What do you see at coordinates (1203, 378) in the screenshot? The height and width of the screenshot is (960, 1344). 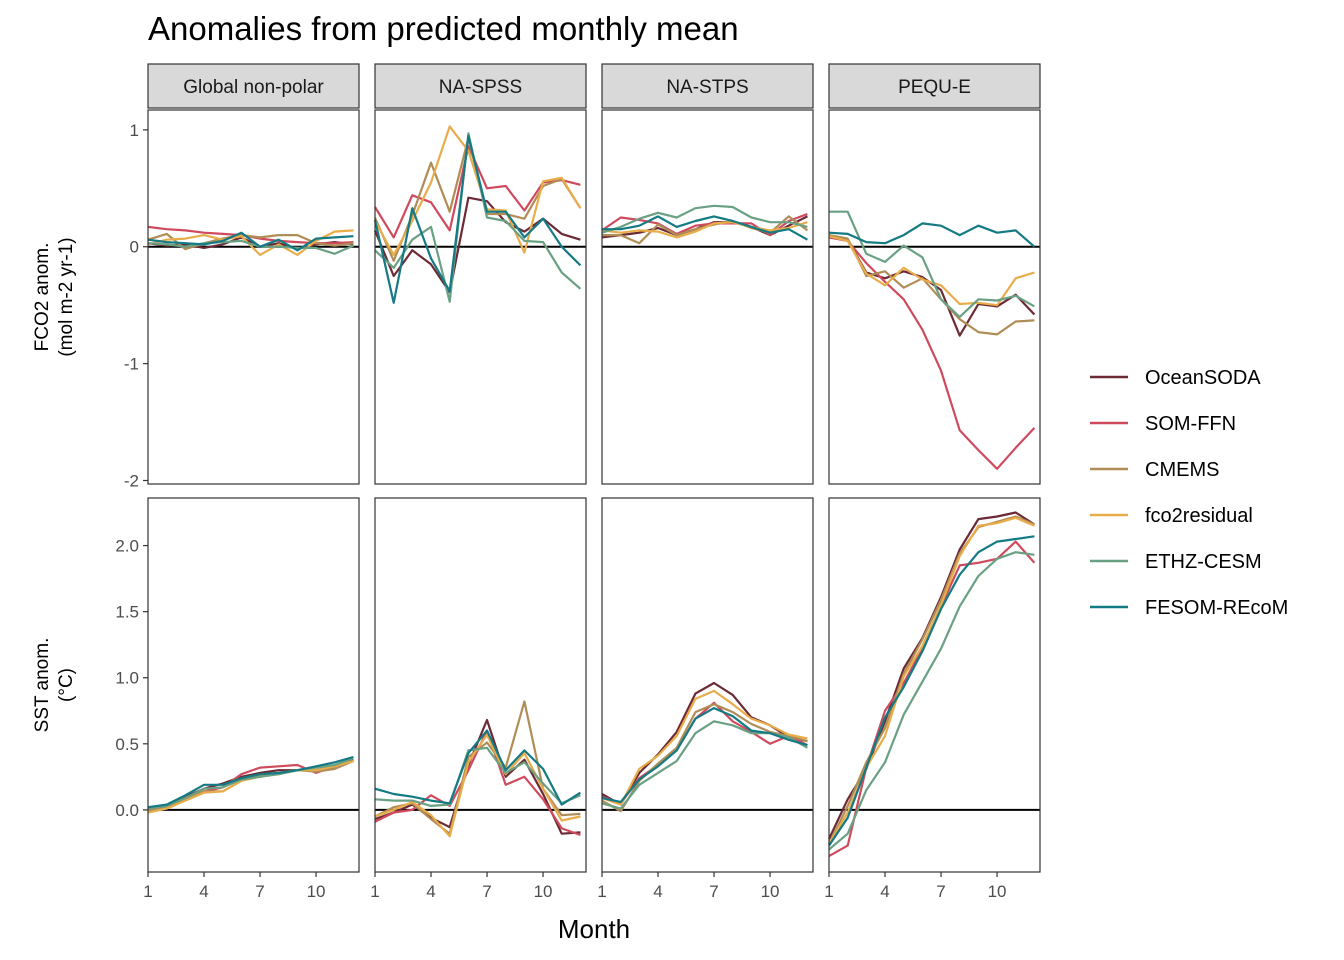 I see `legend-label: OceanSODA` at bounding box center [1203, 378].